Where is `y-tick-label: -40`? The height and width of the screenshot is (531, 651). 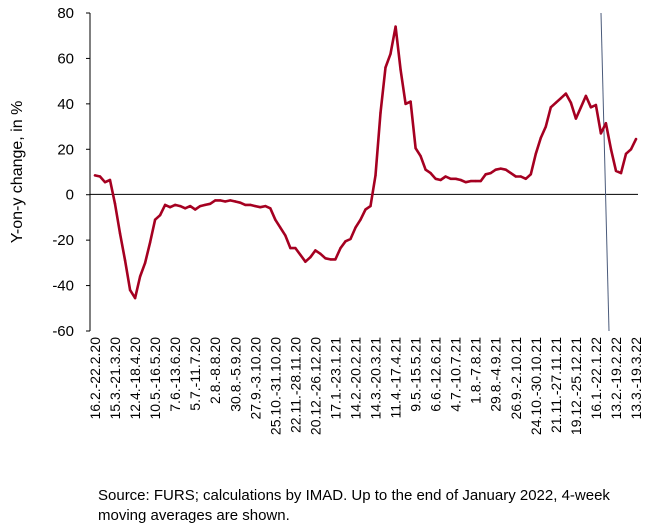
y-tick-label: -40 is located at coordinates (63, 286).